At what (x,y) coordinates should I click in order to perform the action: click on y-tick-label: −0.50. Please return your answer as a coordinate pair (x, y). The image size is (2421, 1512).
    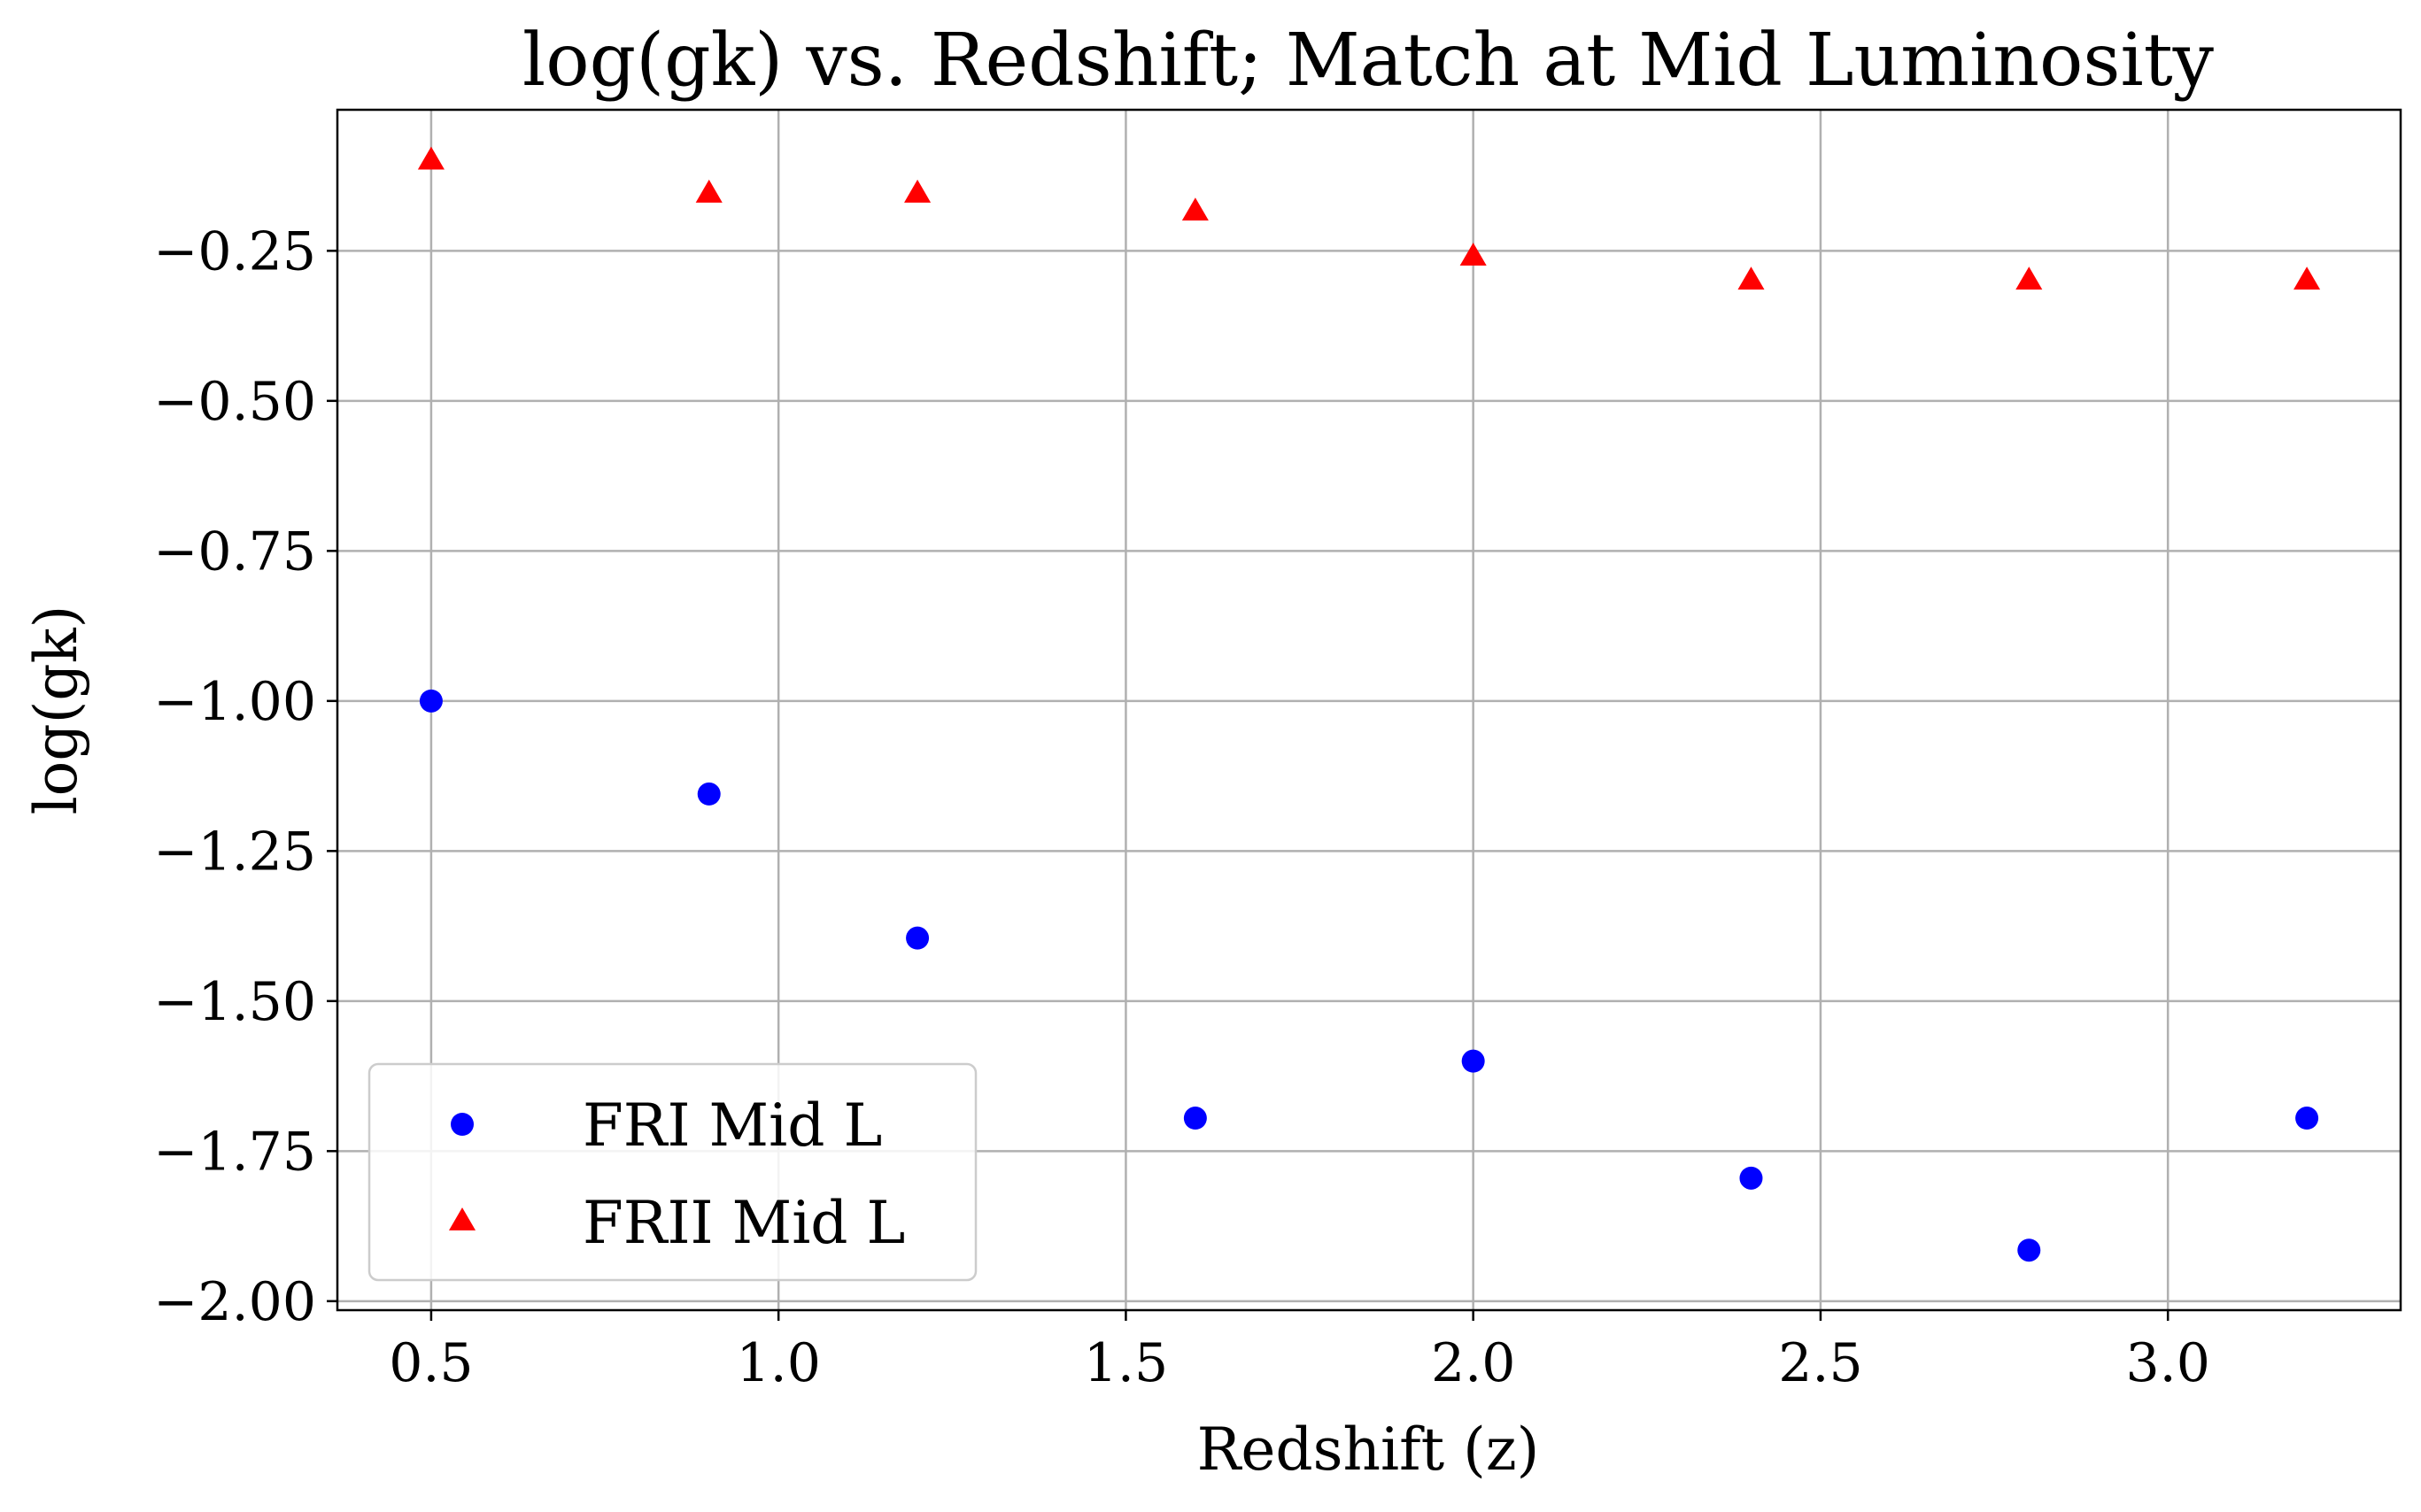
    Looking at the image, I should click on (234, 402).